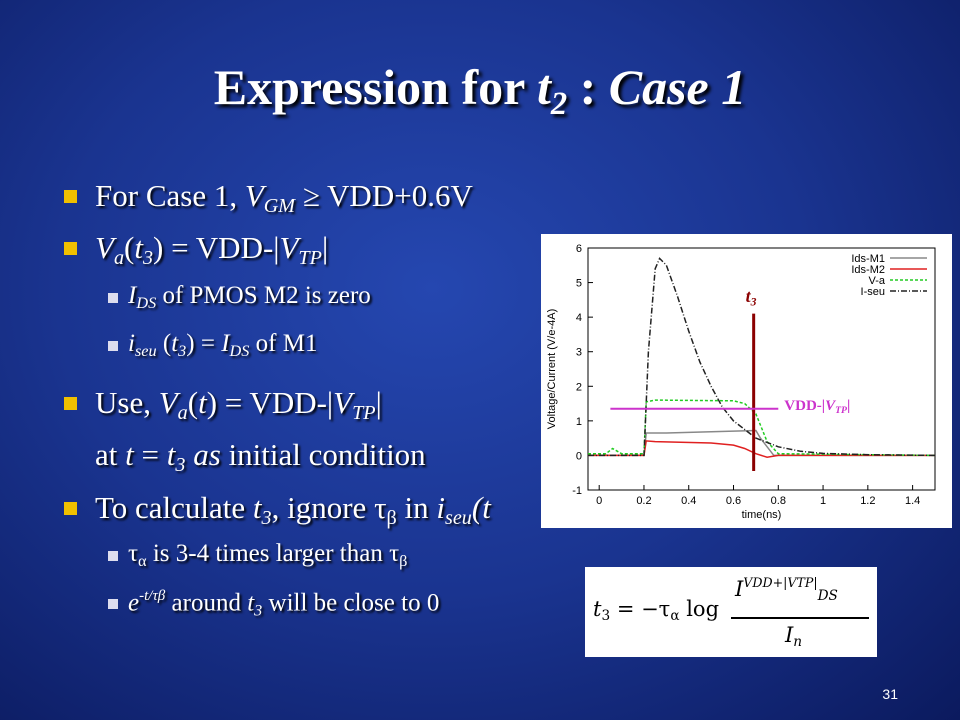 The image size is (960, 720). I want to click on bullet-text: τα is 3-4 times larger than τβ, so click(267, 555).